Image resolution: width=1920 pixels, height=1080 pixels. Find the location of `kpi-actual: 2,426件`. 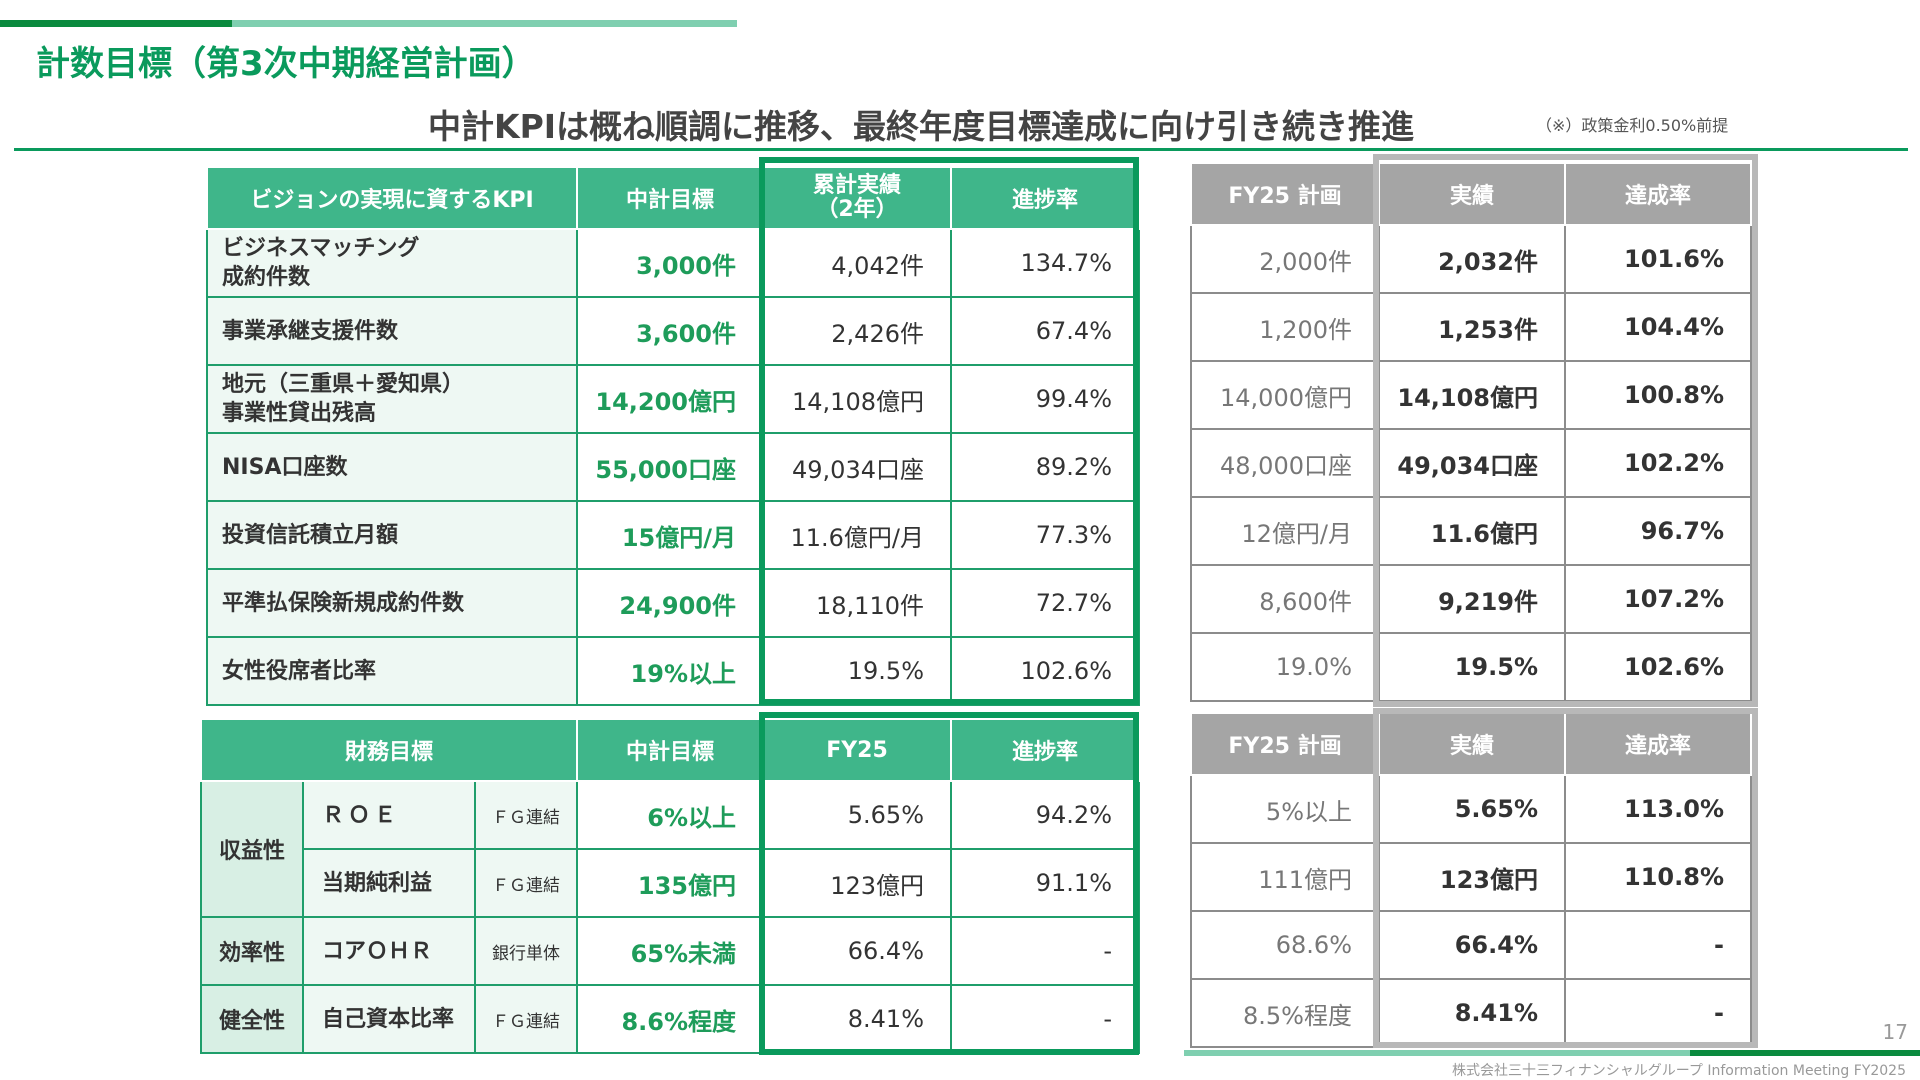

kpi-actual: 2,426件 is located at coordinates (857, 331).